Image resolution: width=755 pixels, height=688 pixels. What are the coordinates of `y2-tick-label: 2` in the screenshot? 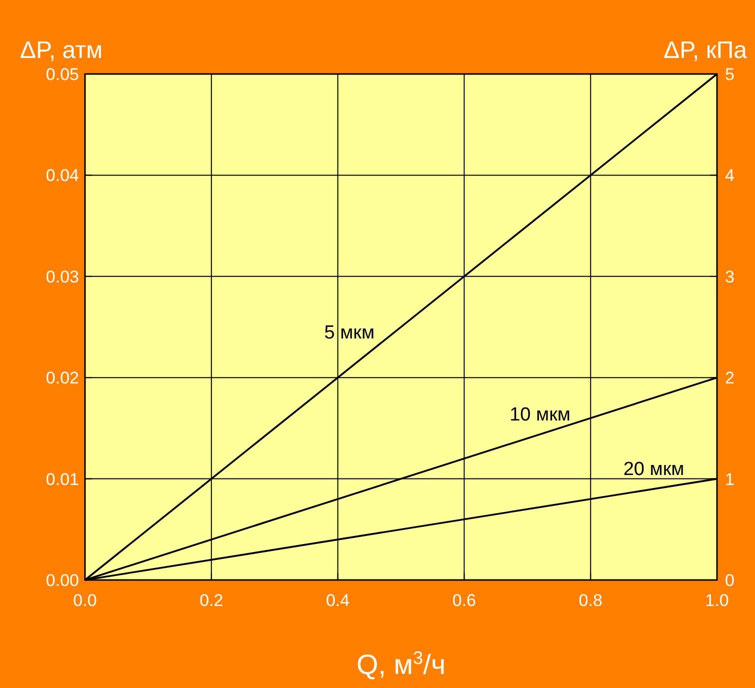 It's located at (729, 378).